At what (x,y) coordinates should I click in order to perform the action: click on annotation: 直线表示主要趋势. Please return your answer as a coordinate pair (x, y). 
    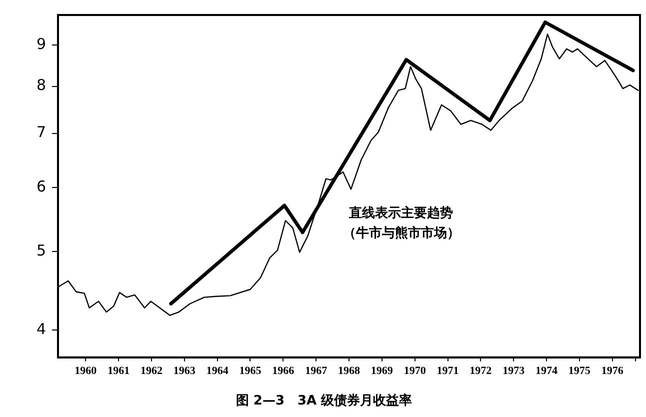
    Looking at the image, I should click on (400, 212).